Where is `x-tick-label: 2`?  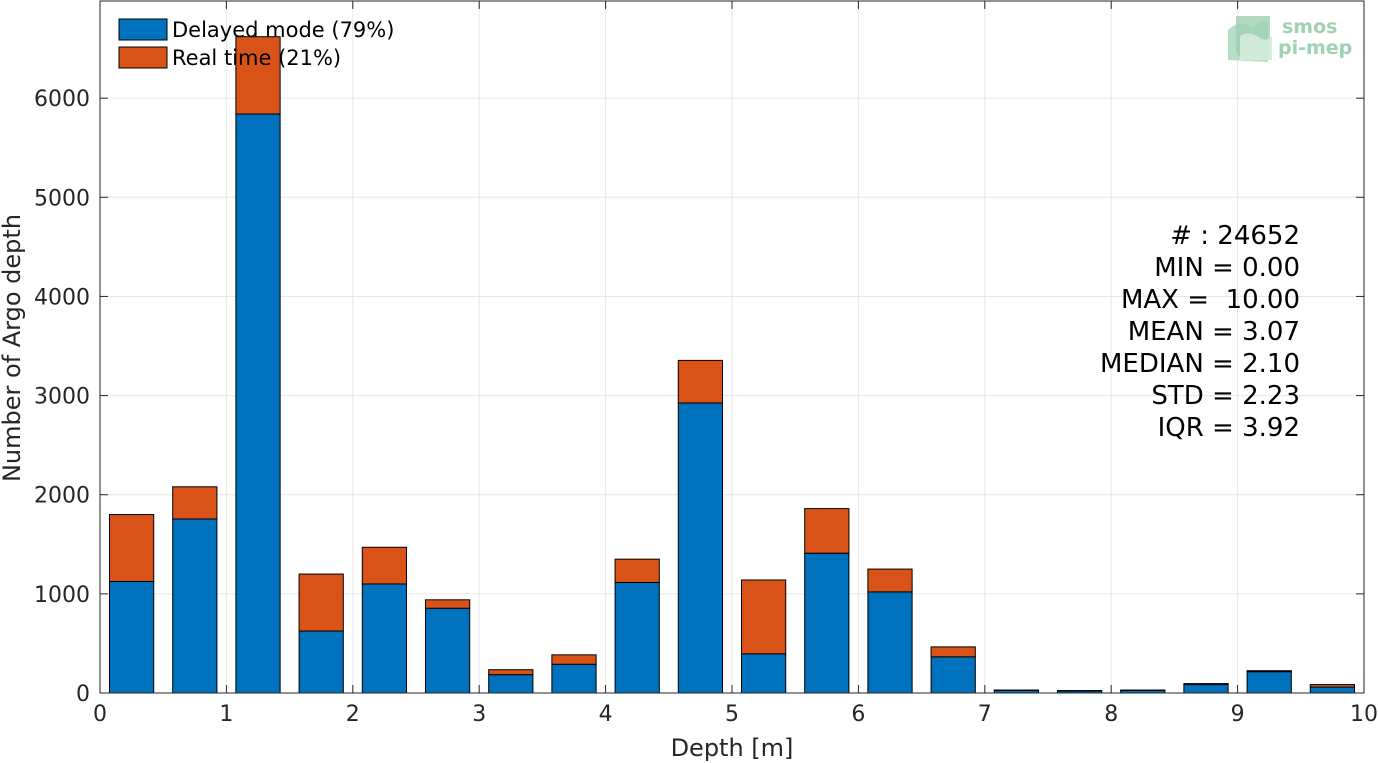
x-tick-label: 2 is located at coordinates (353, 714).